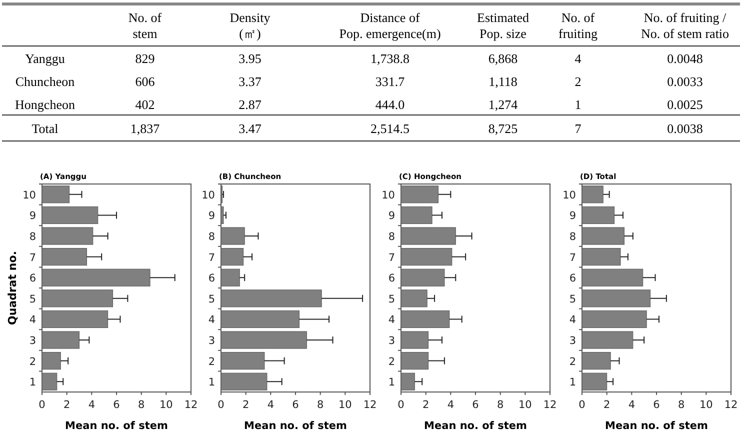 The width and height of the screenshot is (742, 436). Describe the element at coordinates (503, 25) in the screenshot. I see `text: Estimated Pop. size` at that location.